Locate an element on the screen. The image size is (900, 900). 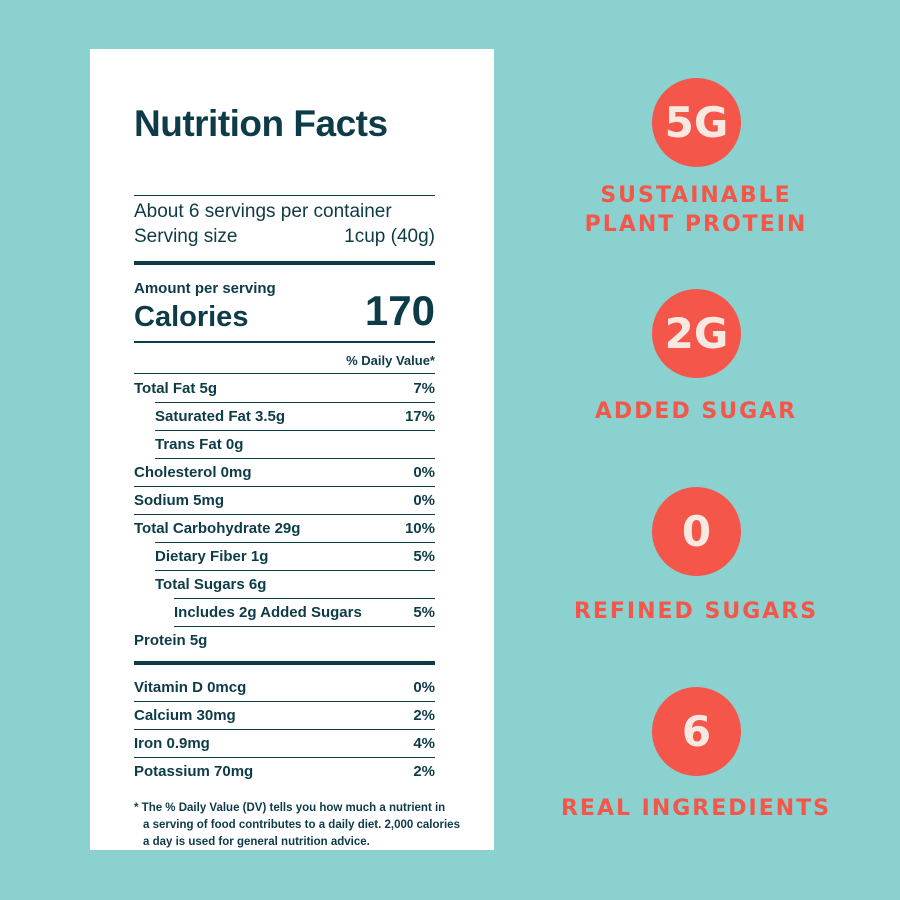
nutrient-row: Total Sugars 6g is located at coordinates (284, 585).